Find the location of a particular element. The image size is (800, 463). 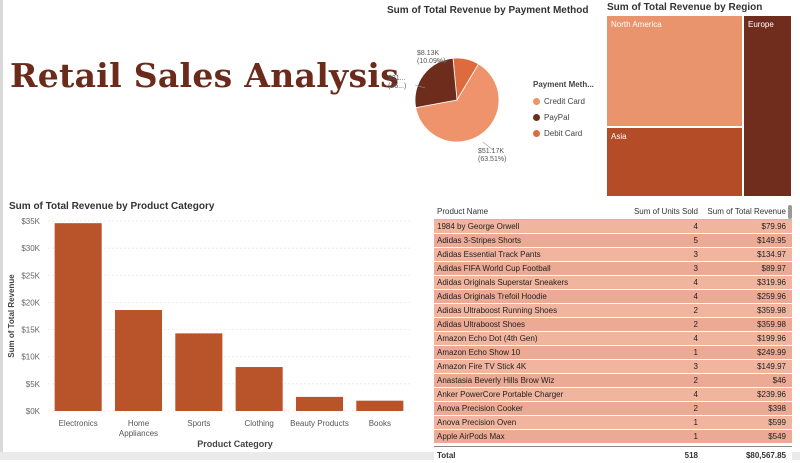

table-row: Adidas Essential Track Pants 3 $134.97 is located at coordinates (613, 255).